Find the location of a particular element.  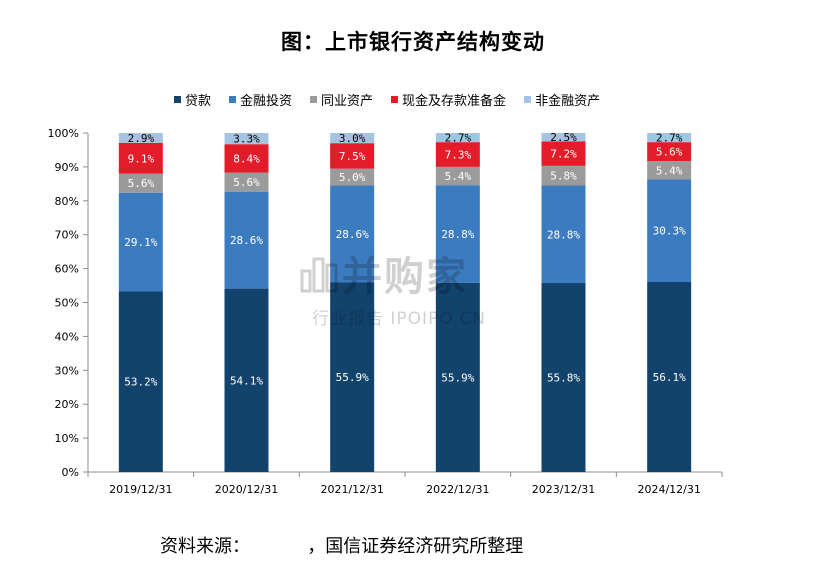

data-label-loans: 54.1% is located at coordinates (246, 380).